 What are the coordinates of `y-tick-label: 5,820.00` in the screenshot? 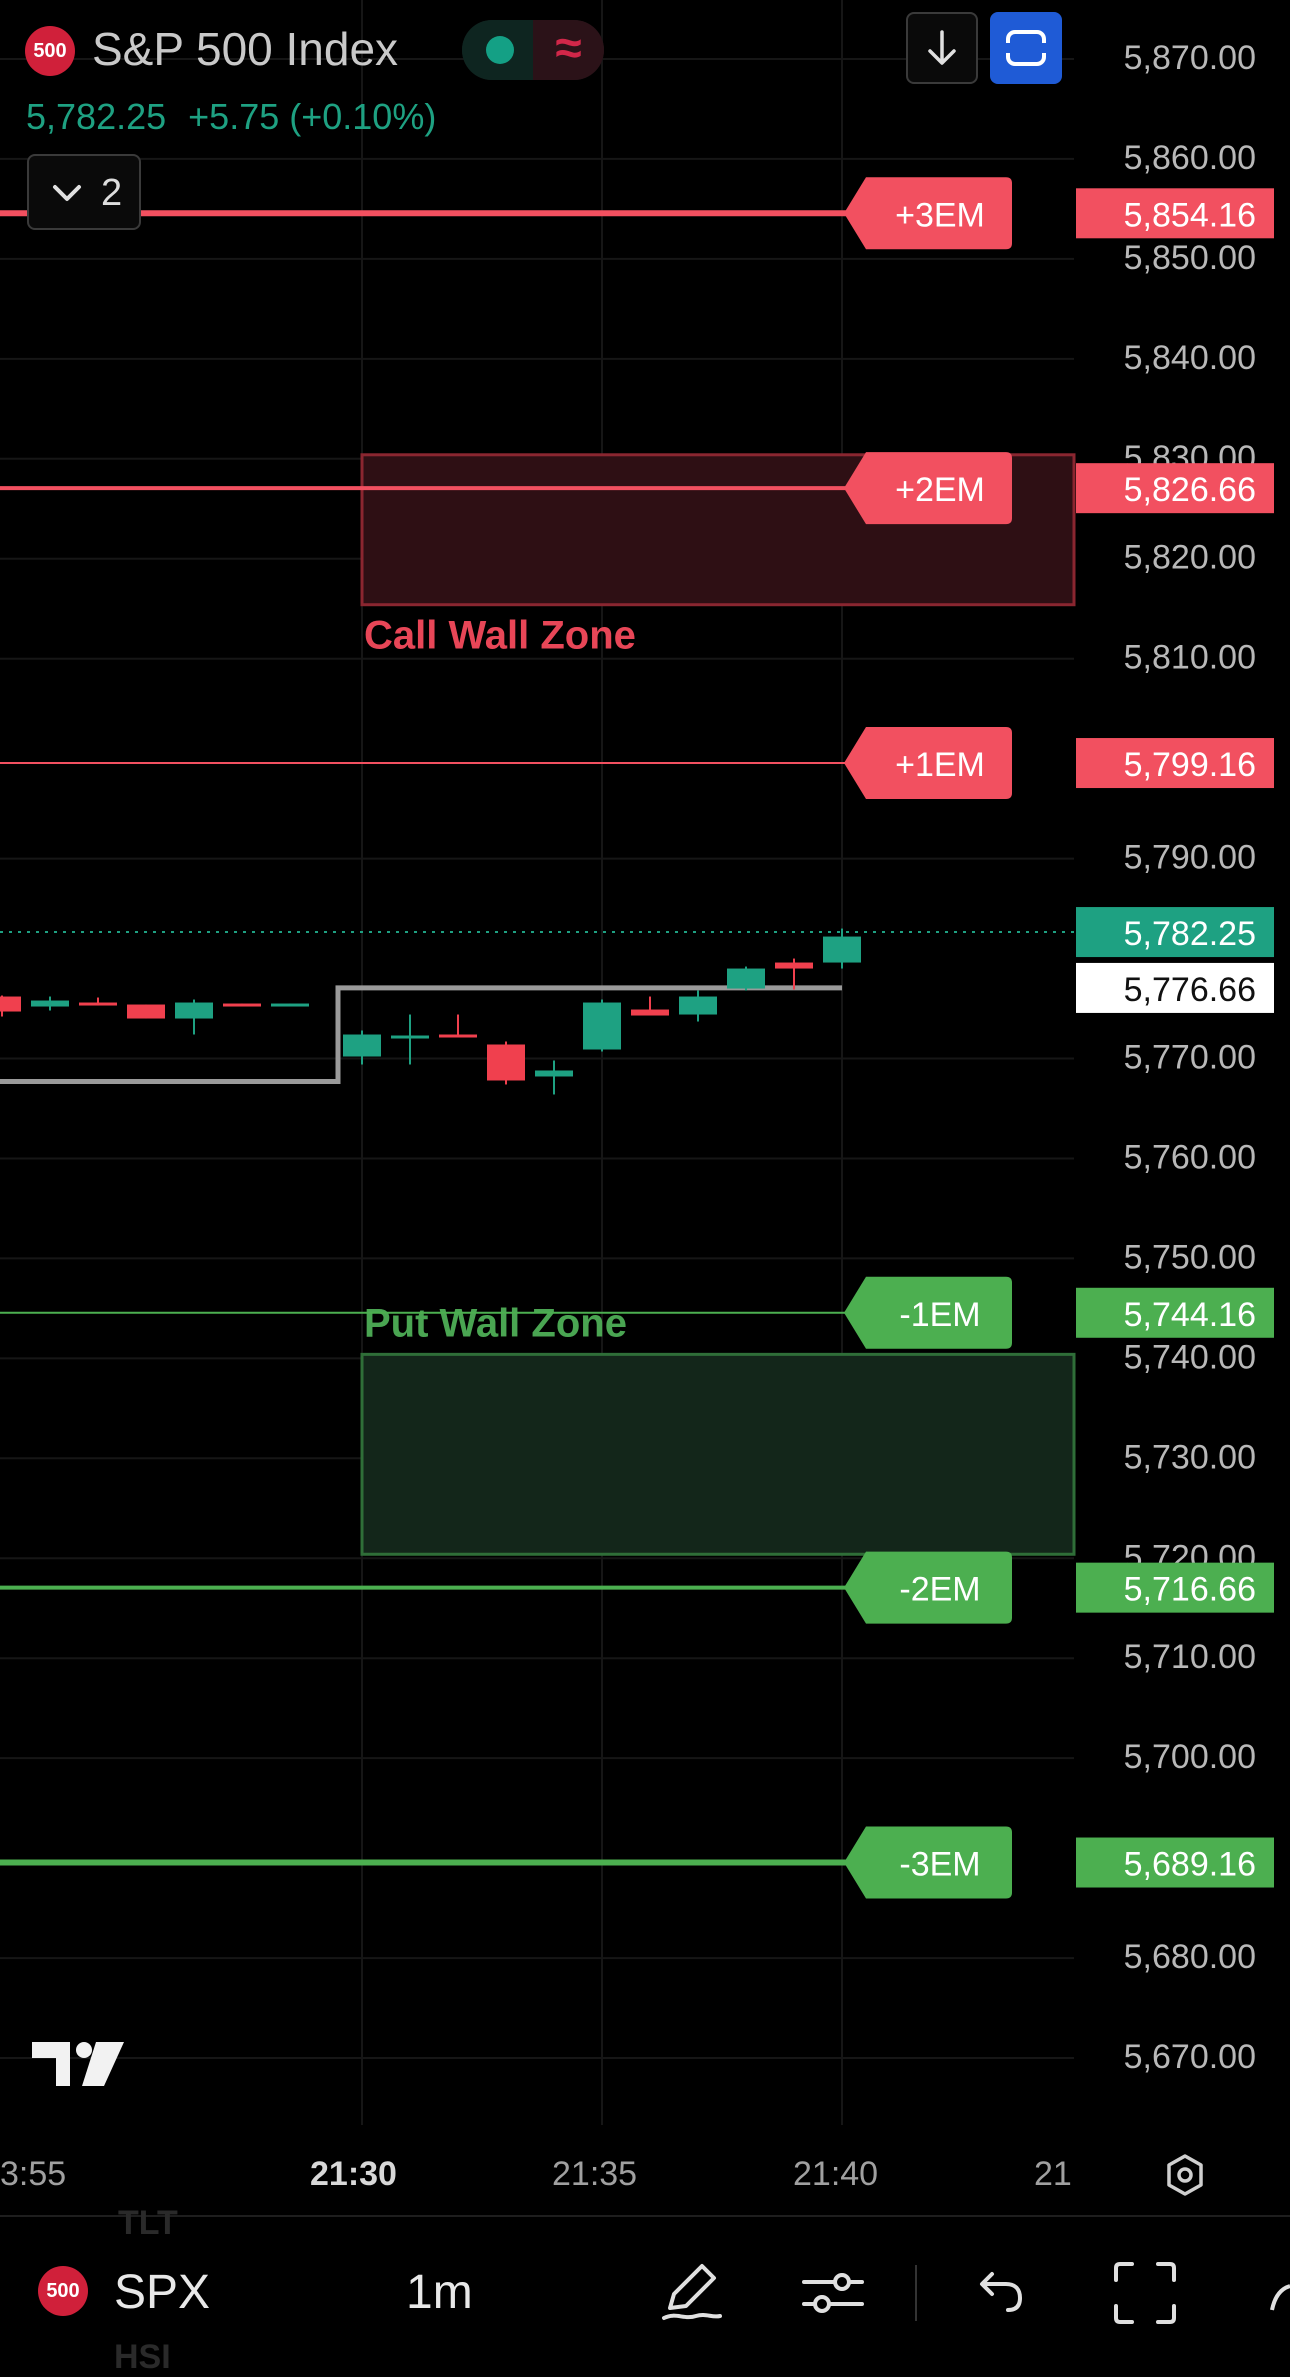 It's located at (1190, 558).